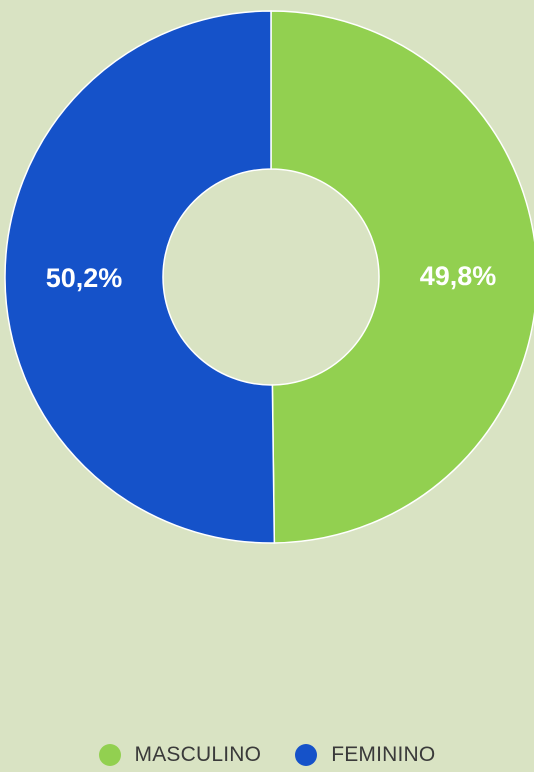 Image resolution: width=534 pixels, height=772 pixels. I want to click on legend-label-masculino: MASCULINO, so click(198, 754).